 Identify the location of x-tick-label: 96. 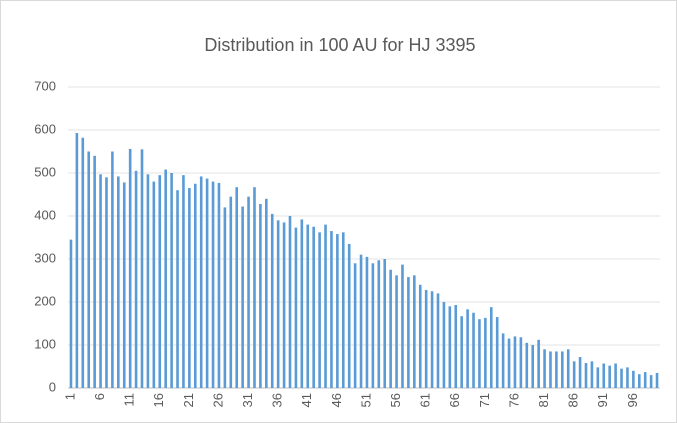
(632, 400).